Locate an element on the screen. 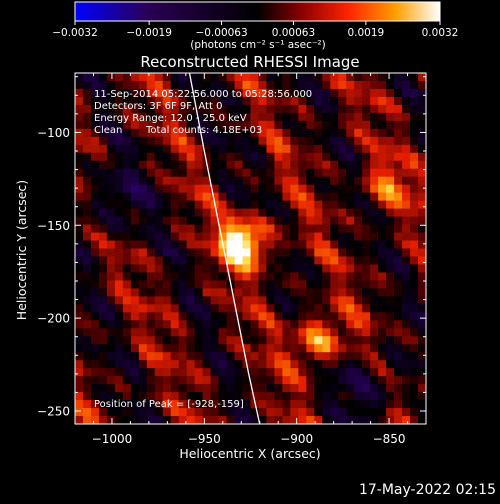 The image size is (500, 504). annotation-detectors: Detectors: 3F 6F 9F, Att 0 is located at coordinates (158, 106).